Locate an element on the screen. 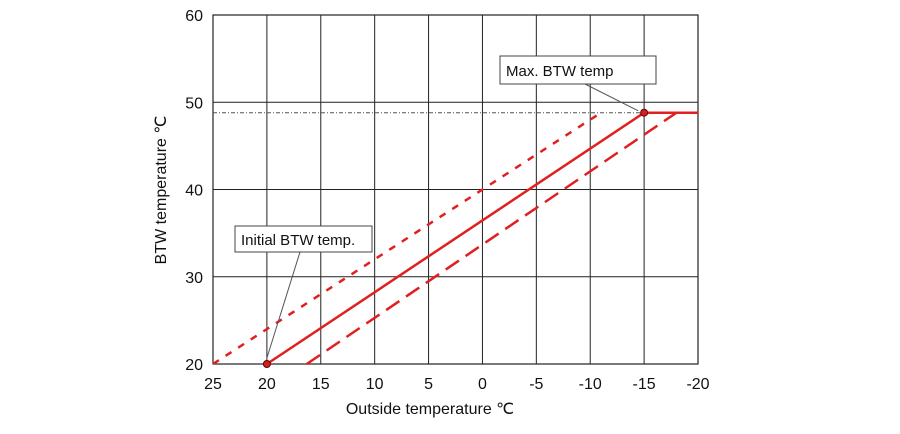  y-axis-label: BTW temperature ℃ is located at coordinates (161, 190).